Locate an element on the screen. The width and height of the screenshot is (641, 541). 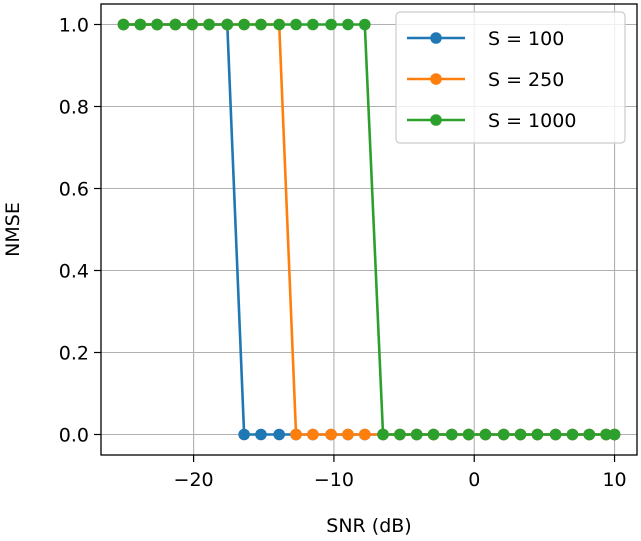
legend: S = 100 S = 250 S = 1000 is located at coordinates (510, 77).